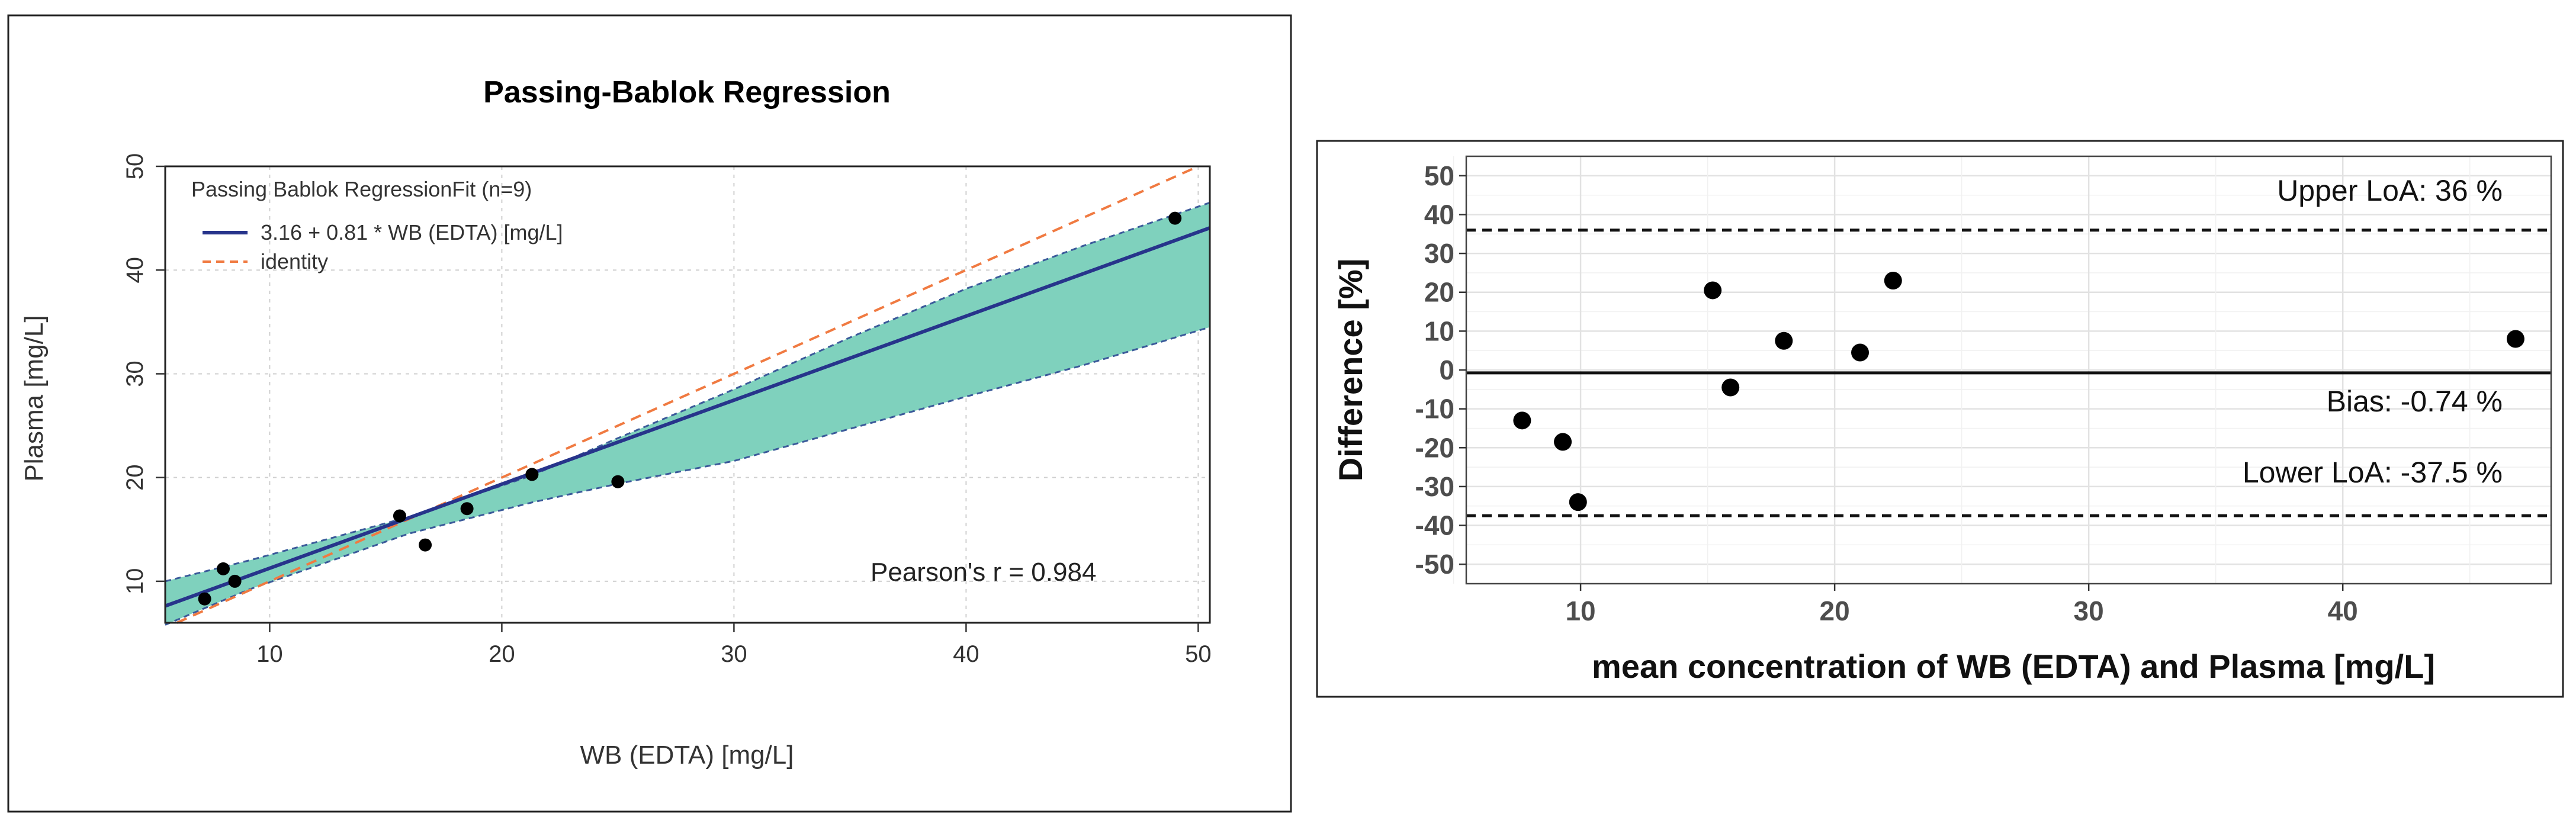  What do you see at coordinates (294, 261) in the screenshot?
I see `pb-legend-identity-label: identity` at bounding box center [294, 261].